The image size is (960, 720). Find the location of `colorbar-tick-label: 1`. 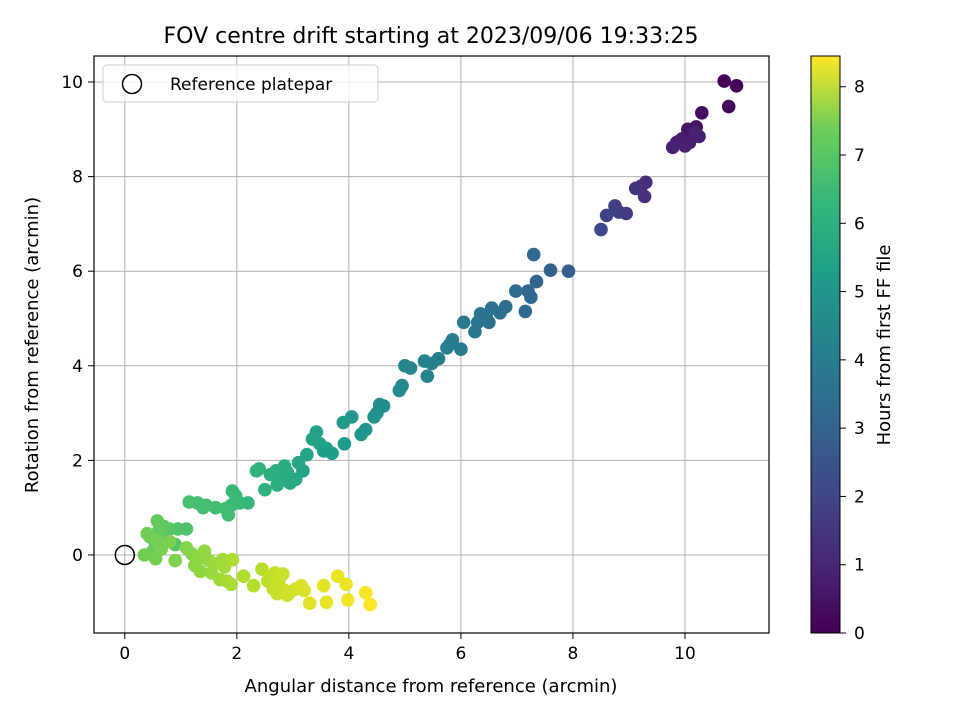

colorbar-tick-label: 1 is located at coordinates (859, 566).